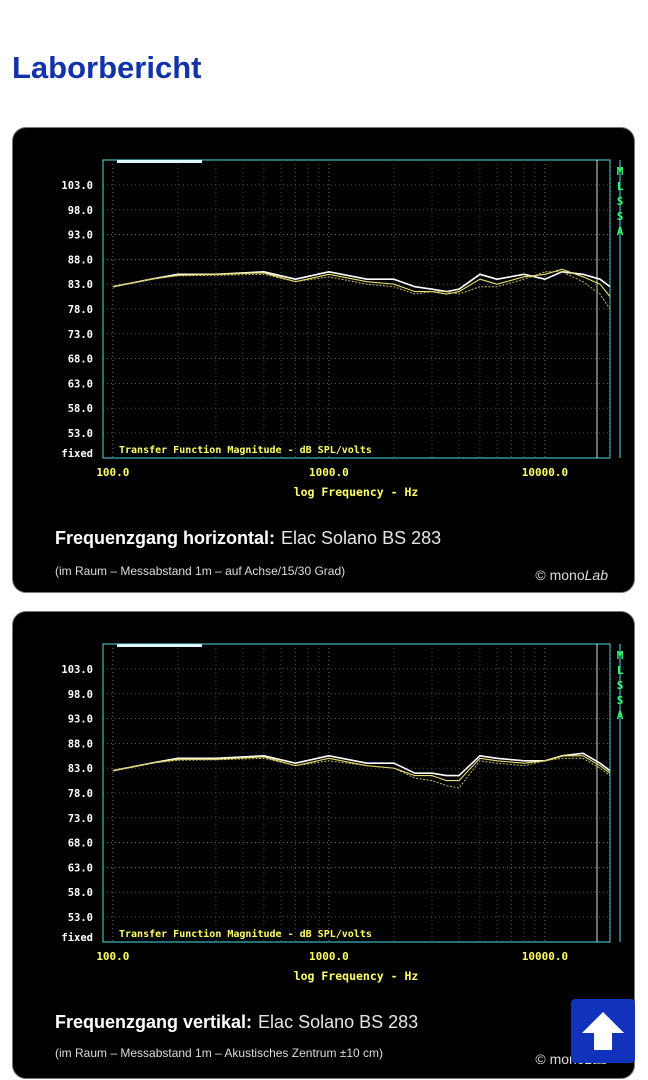 The width and height of the screenshot is (648, 1080). I want to click on scroll-to-top-button, so click(603, 1031).